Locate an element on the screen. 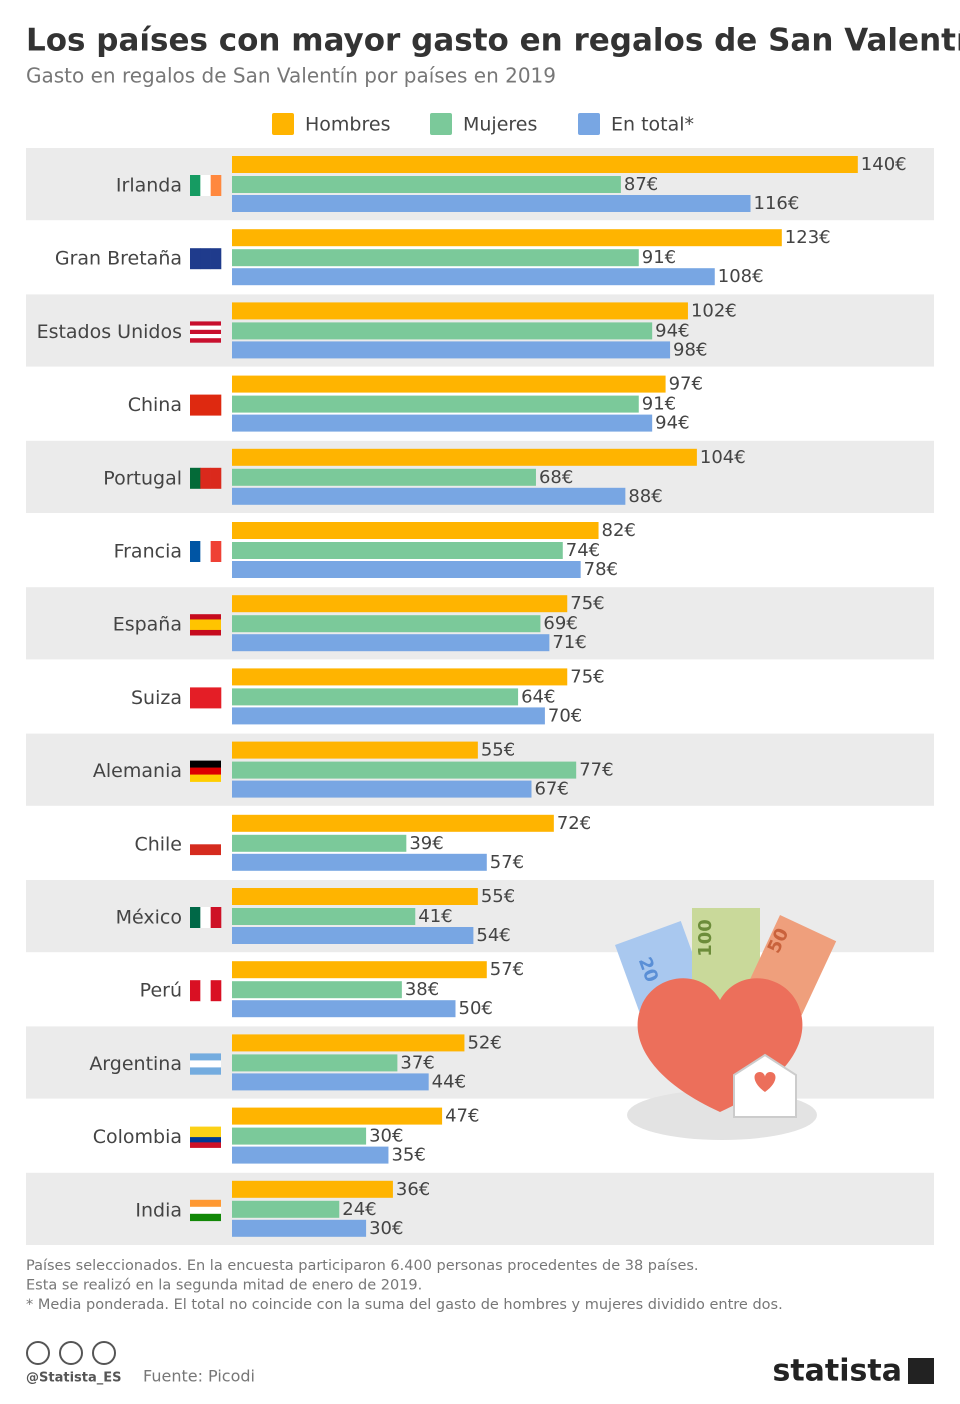 The height and width of the screenshot is (1404, 960). value-label: 52€ is located at coordinates (484, 1042).